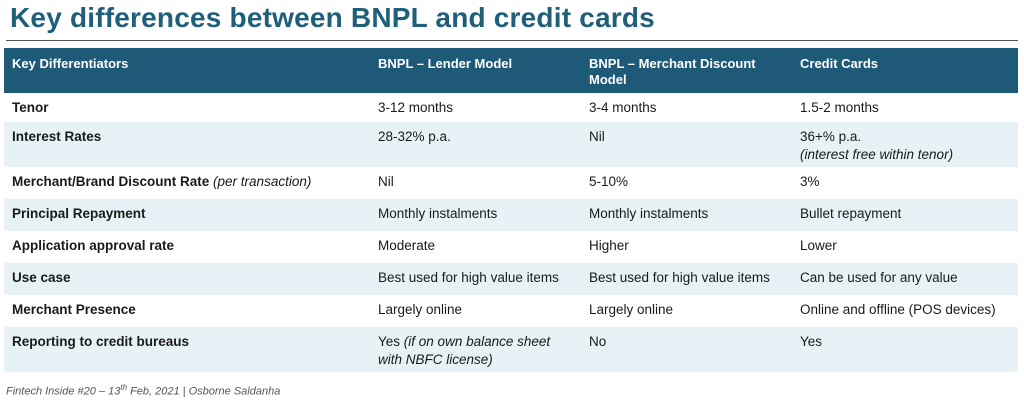  Describe the element at coordinates (63, 391) in the screenshot. I see `footer-prefix: Fintech Inside #20 – 13` at that location.